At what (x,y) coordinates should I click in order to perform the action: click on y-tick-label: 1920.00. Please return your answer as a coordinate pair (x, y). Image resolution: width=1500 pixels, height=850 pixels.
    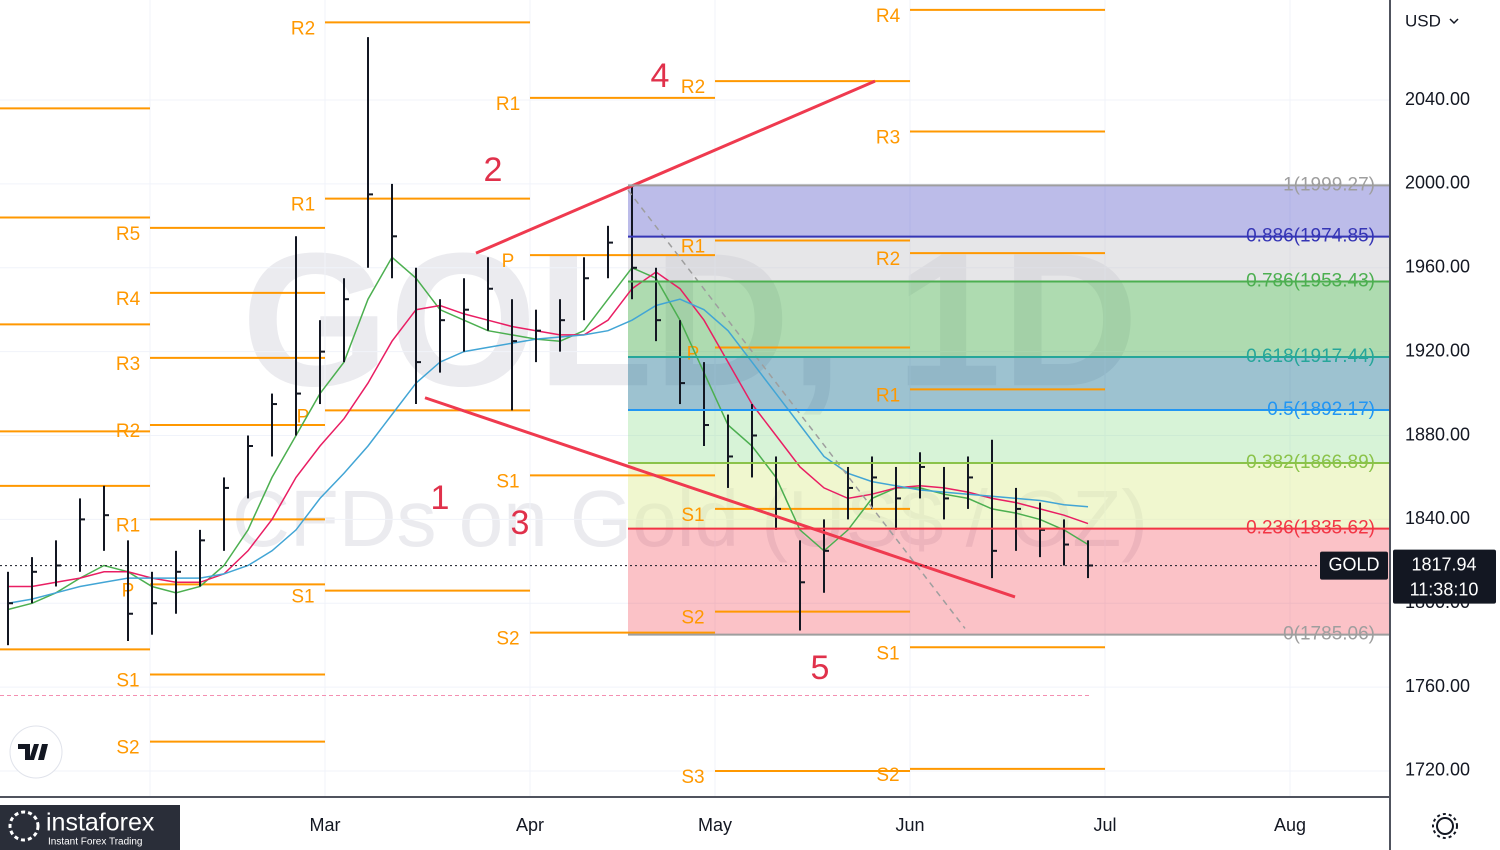
    Looking at the image, I should click on (1437, 350).